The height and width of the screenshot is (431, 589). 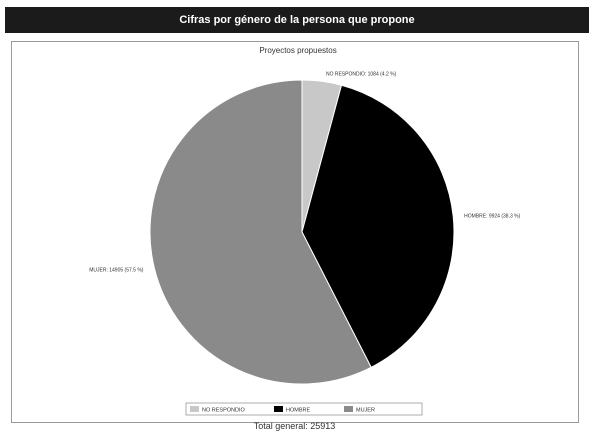 I want to click on total-text: Total general: 25913, so click(x=294, y=426).